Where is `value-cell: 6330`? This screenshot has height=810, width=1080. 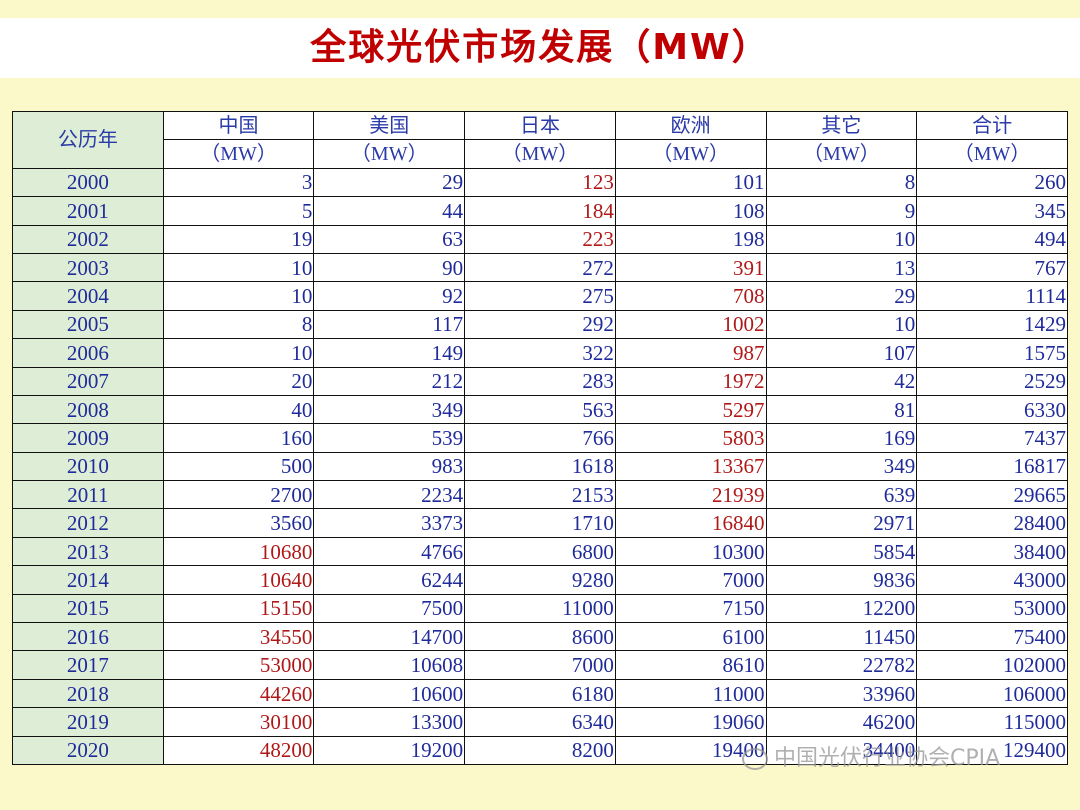 value-cell: 6330 is located at coordinates (992, 409).